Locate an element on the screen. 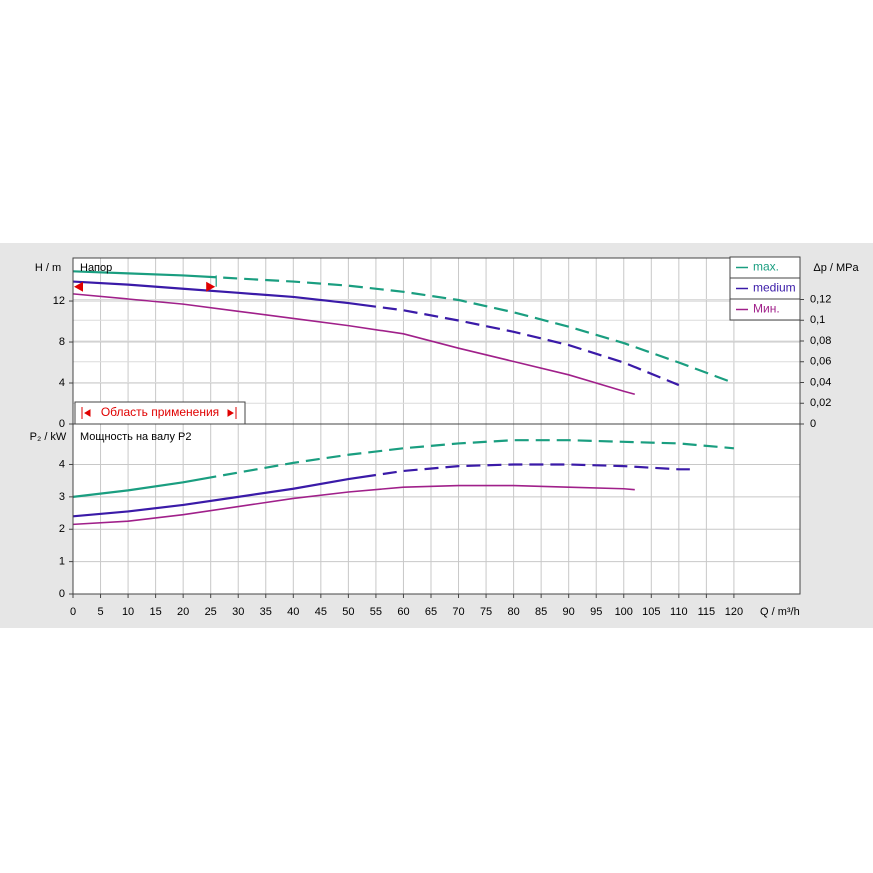  x-tick-label: 55 is located at coordinates (376, 612).